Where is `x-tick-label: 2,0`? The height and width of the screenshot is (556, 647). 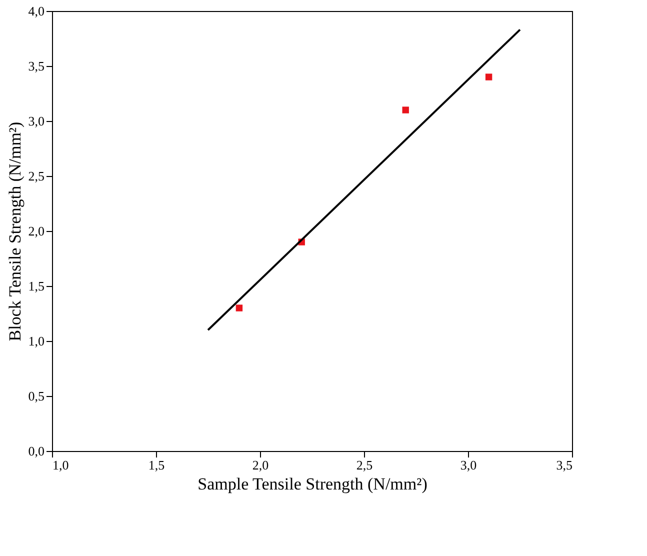 x-tick-label: 2,0 is located at coordinates (260, 465).